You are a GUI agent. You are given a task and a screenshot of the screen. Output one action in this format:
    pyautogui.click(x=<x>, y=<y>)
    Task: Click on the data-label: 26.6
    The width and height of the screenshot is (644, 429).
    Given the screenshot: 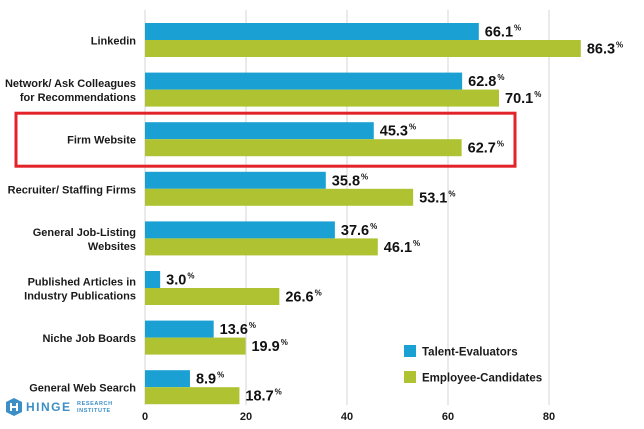 What is the action you would take?
    pyautogui.click(x=299, y=298)
    